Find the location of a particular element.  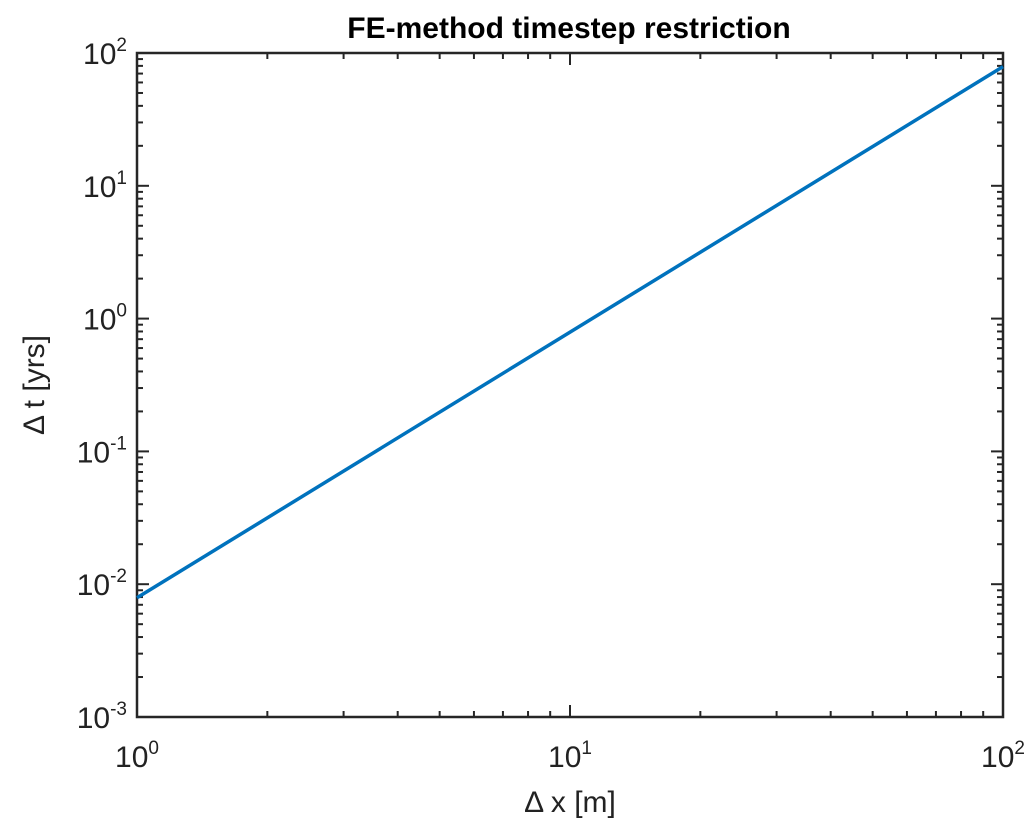

y-tick-label: 10⁻¹ is located at coordinates (102, 451).